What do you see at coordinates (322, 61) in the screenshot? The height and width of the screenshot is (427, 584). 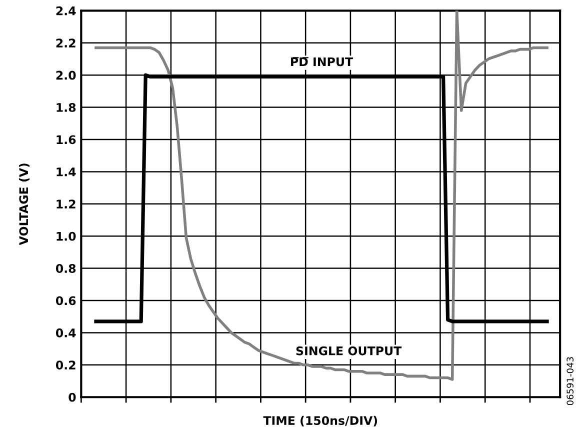 I see `series-label: P̅D̅ INPUT` at bounding box center [322, 61].